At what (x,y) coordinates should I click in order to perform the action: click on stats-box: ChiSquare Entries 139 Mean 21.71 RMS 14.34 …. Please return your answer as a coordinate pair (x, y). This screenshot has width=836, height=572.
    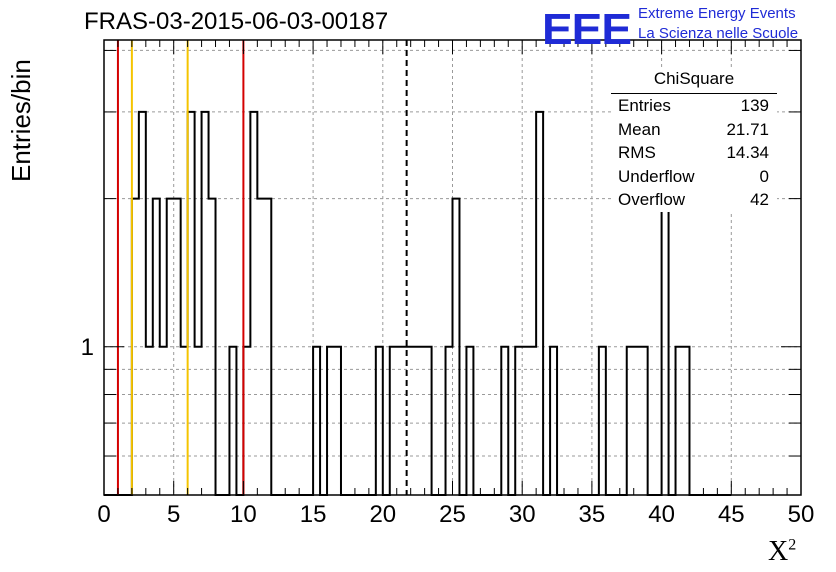
    Looking at the image, I should click on (694, 140).